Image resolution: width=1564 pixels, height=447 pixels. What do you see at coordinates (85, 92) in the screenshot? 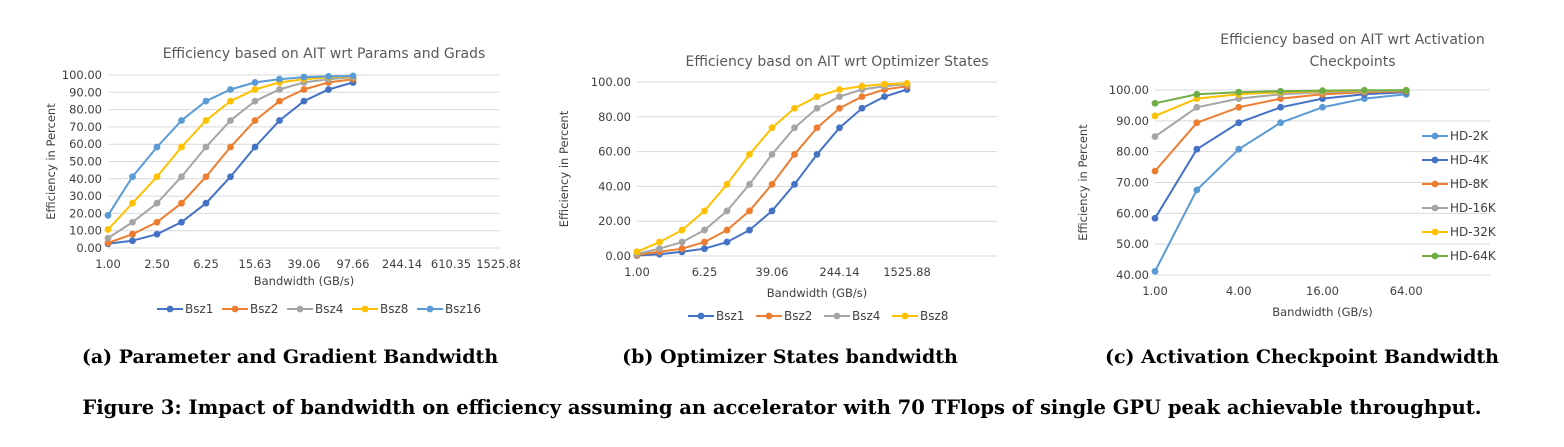
I see `y-tick-label: 90.00` at bounding box center [85, 92].